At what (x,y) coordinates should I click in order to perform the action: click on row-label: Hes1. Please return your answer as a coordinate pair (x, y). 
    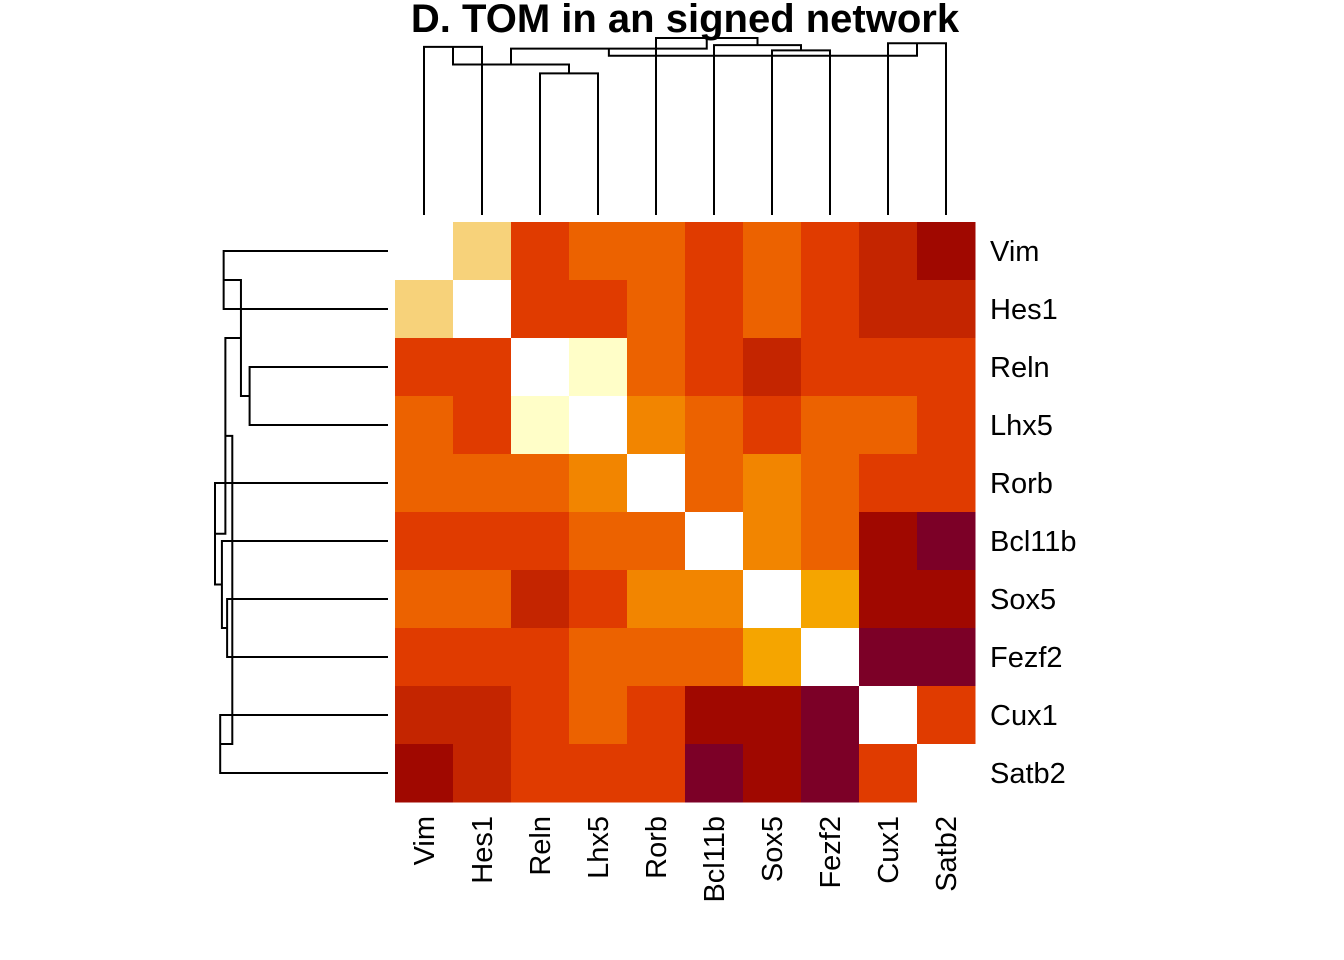
    Looking at the image, I should click on (1024, 310).